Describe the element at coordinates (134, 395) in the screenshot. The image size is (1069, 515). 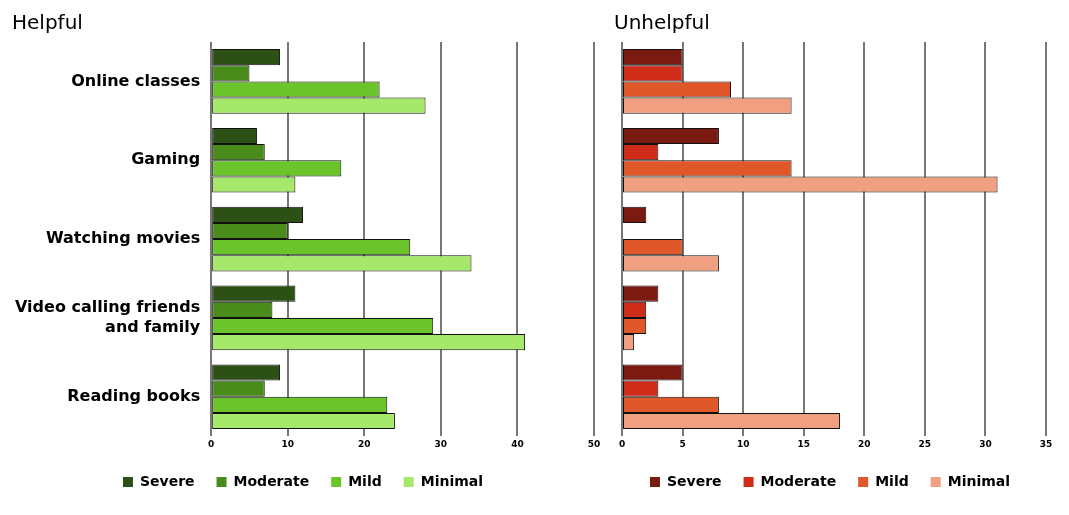
I see `y-tick-label: Reading books` at that location.